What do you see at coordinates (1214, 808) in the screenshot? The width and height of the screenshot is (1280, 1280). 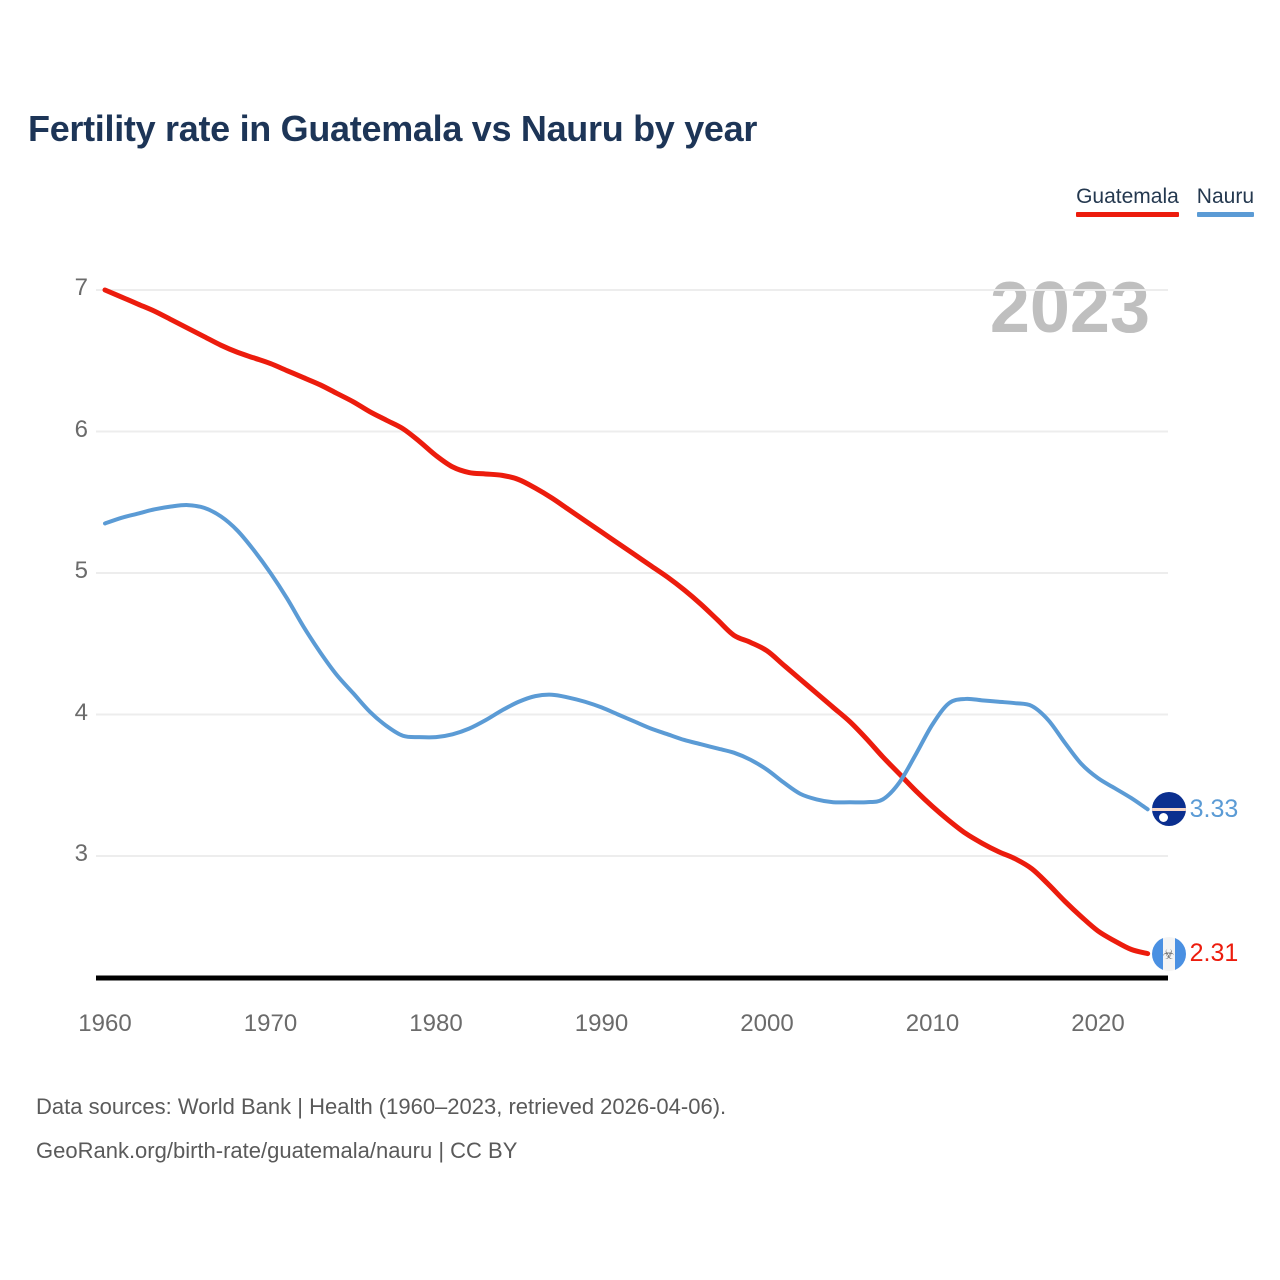 I see `endpoint-value-nauru: 3.33` at bounding box center [1214, 808].